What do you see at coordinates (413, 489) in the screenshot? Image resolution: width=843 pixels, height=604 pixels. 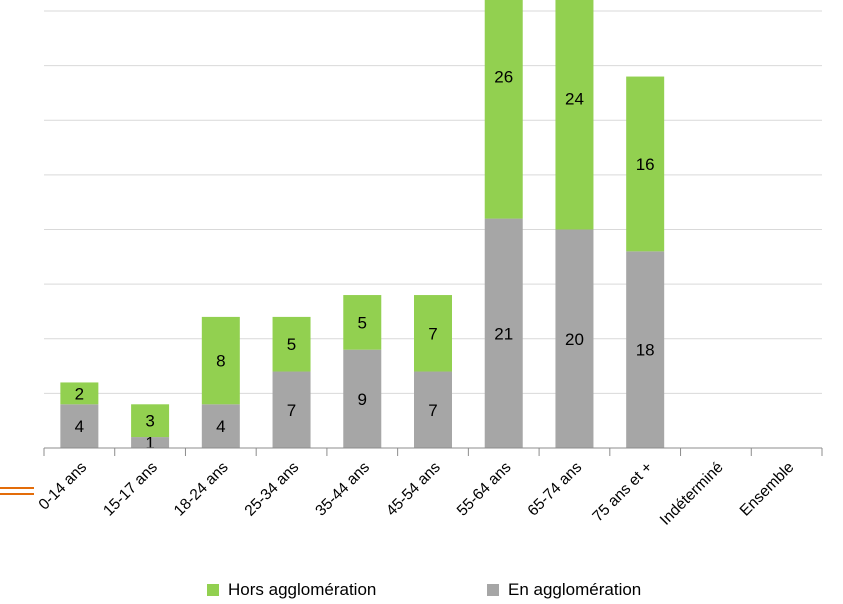 I see `x-tick-label: 45-54 ans` at bounding box center [413, 489].